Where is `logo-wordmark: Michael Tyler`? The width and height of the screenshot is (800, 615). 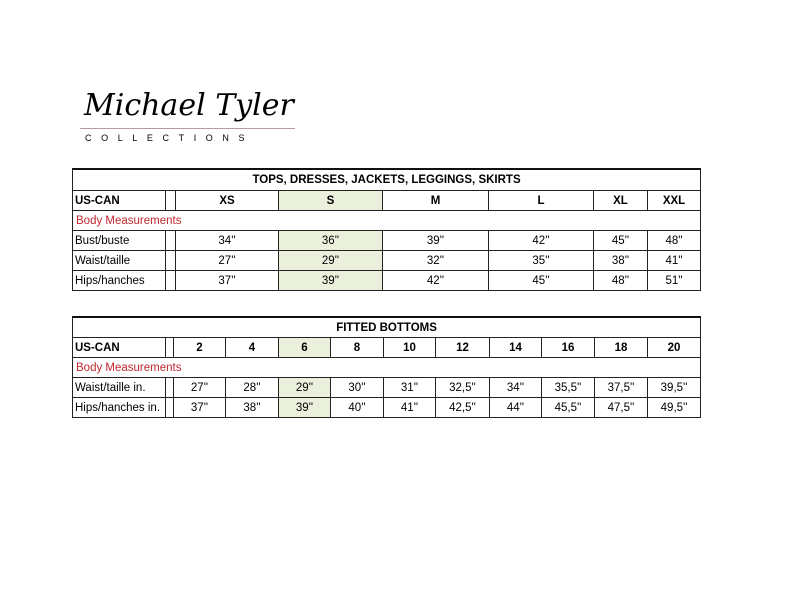
logo-wordmark: Michael Tyler is located at coordinates (189, 105).